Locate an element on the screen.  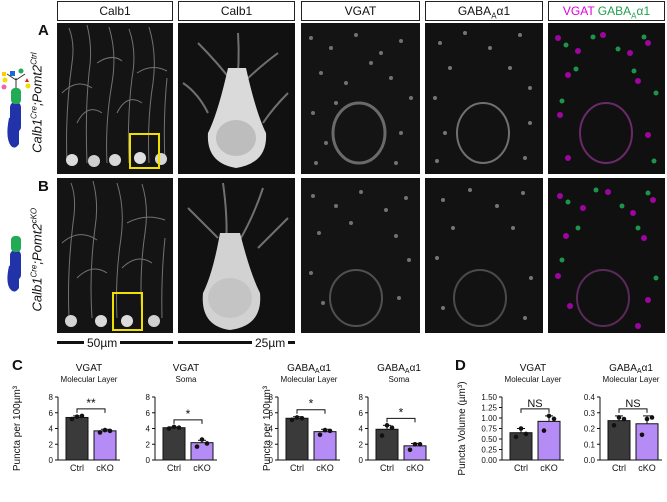
glycosylated-protein-icon is located at coordinates (16, 108).